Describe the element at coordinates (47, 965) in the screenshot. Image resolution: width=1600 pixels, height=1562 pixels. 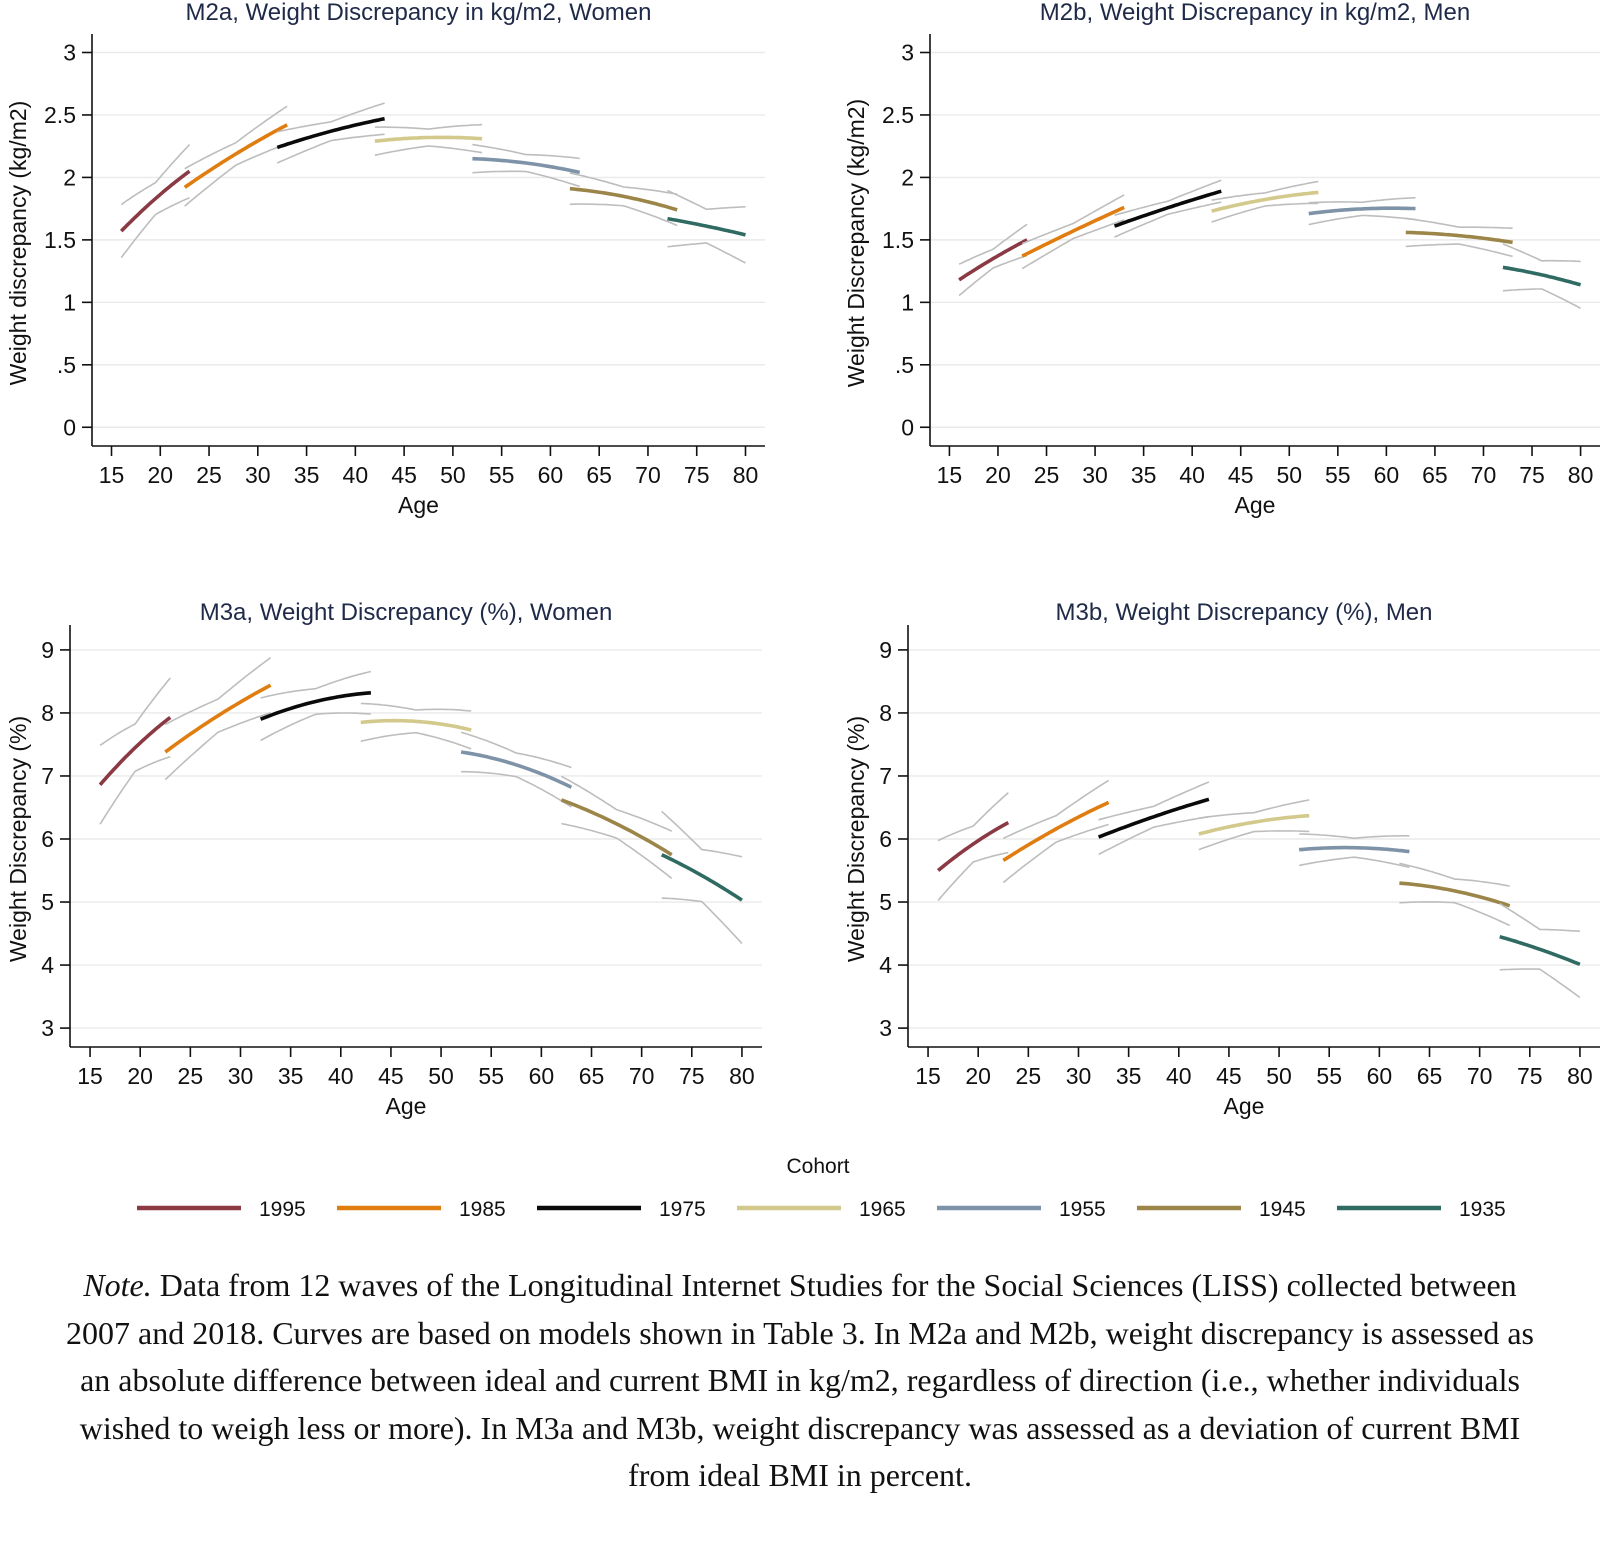
I see `y-tick-label: 4` at that location.